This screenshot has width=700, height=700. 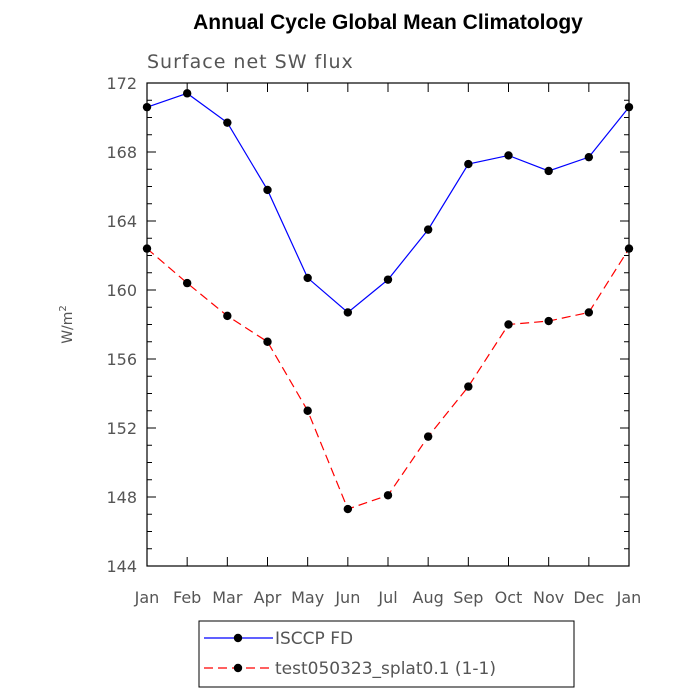 What do you see at coordinates (588, 597) in the screenshot?
I see `x-tick-label: Dec` at bounding box center [588, 597].